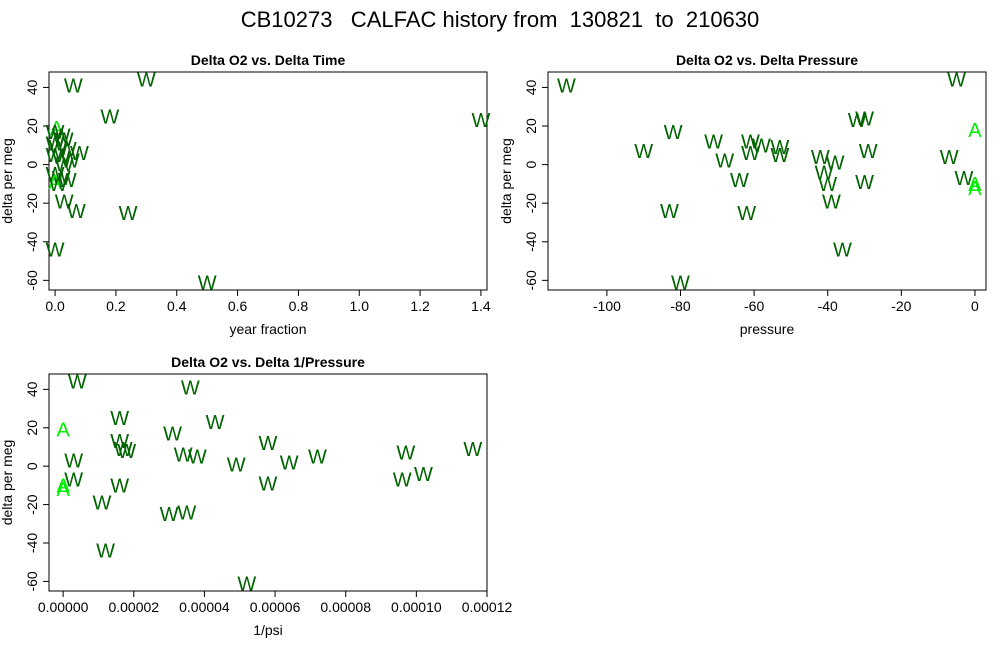 This screenshot has width=1000, height=670. What do you see at coordinates (607, 306) in the screenshot?
I see `x-tick-label: -100` at bounding box center [607, 306].